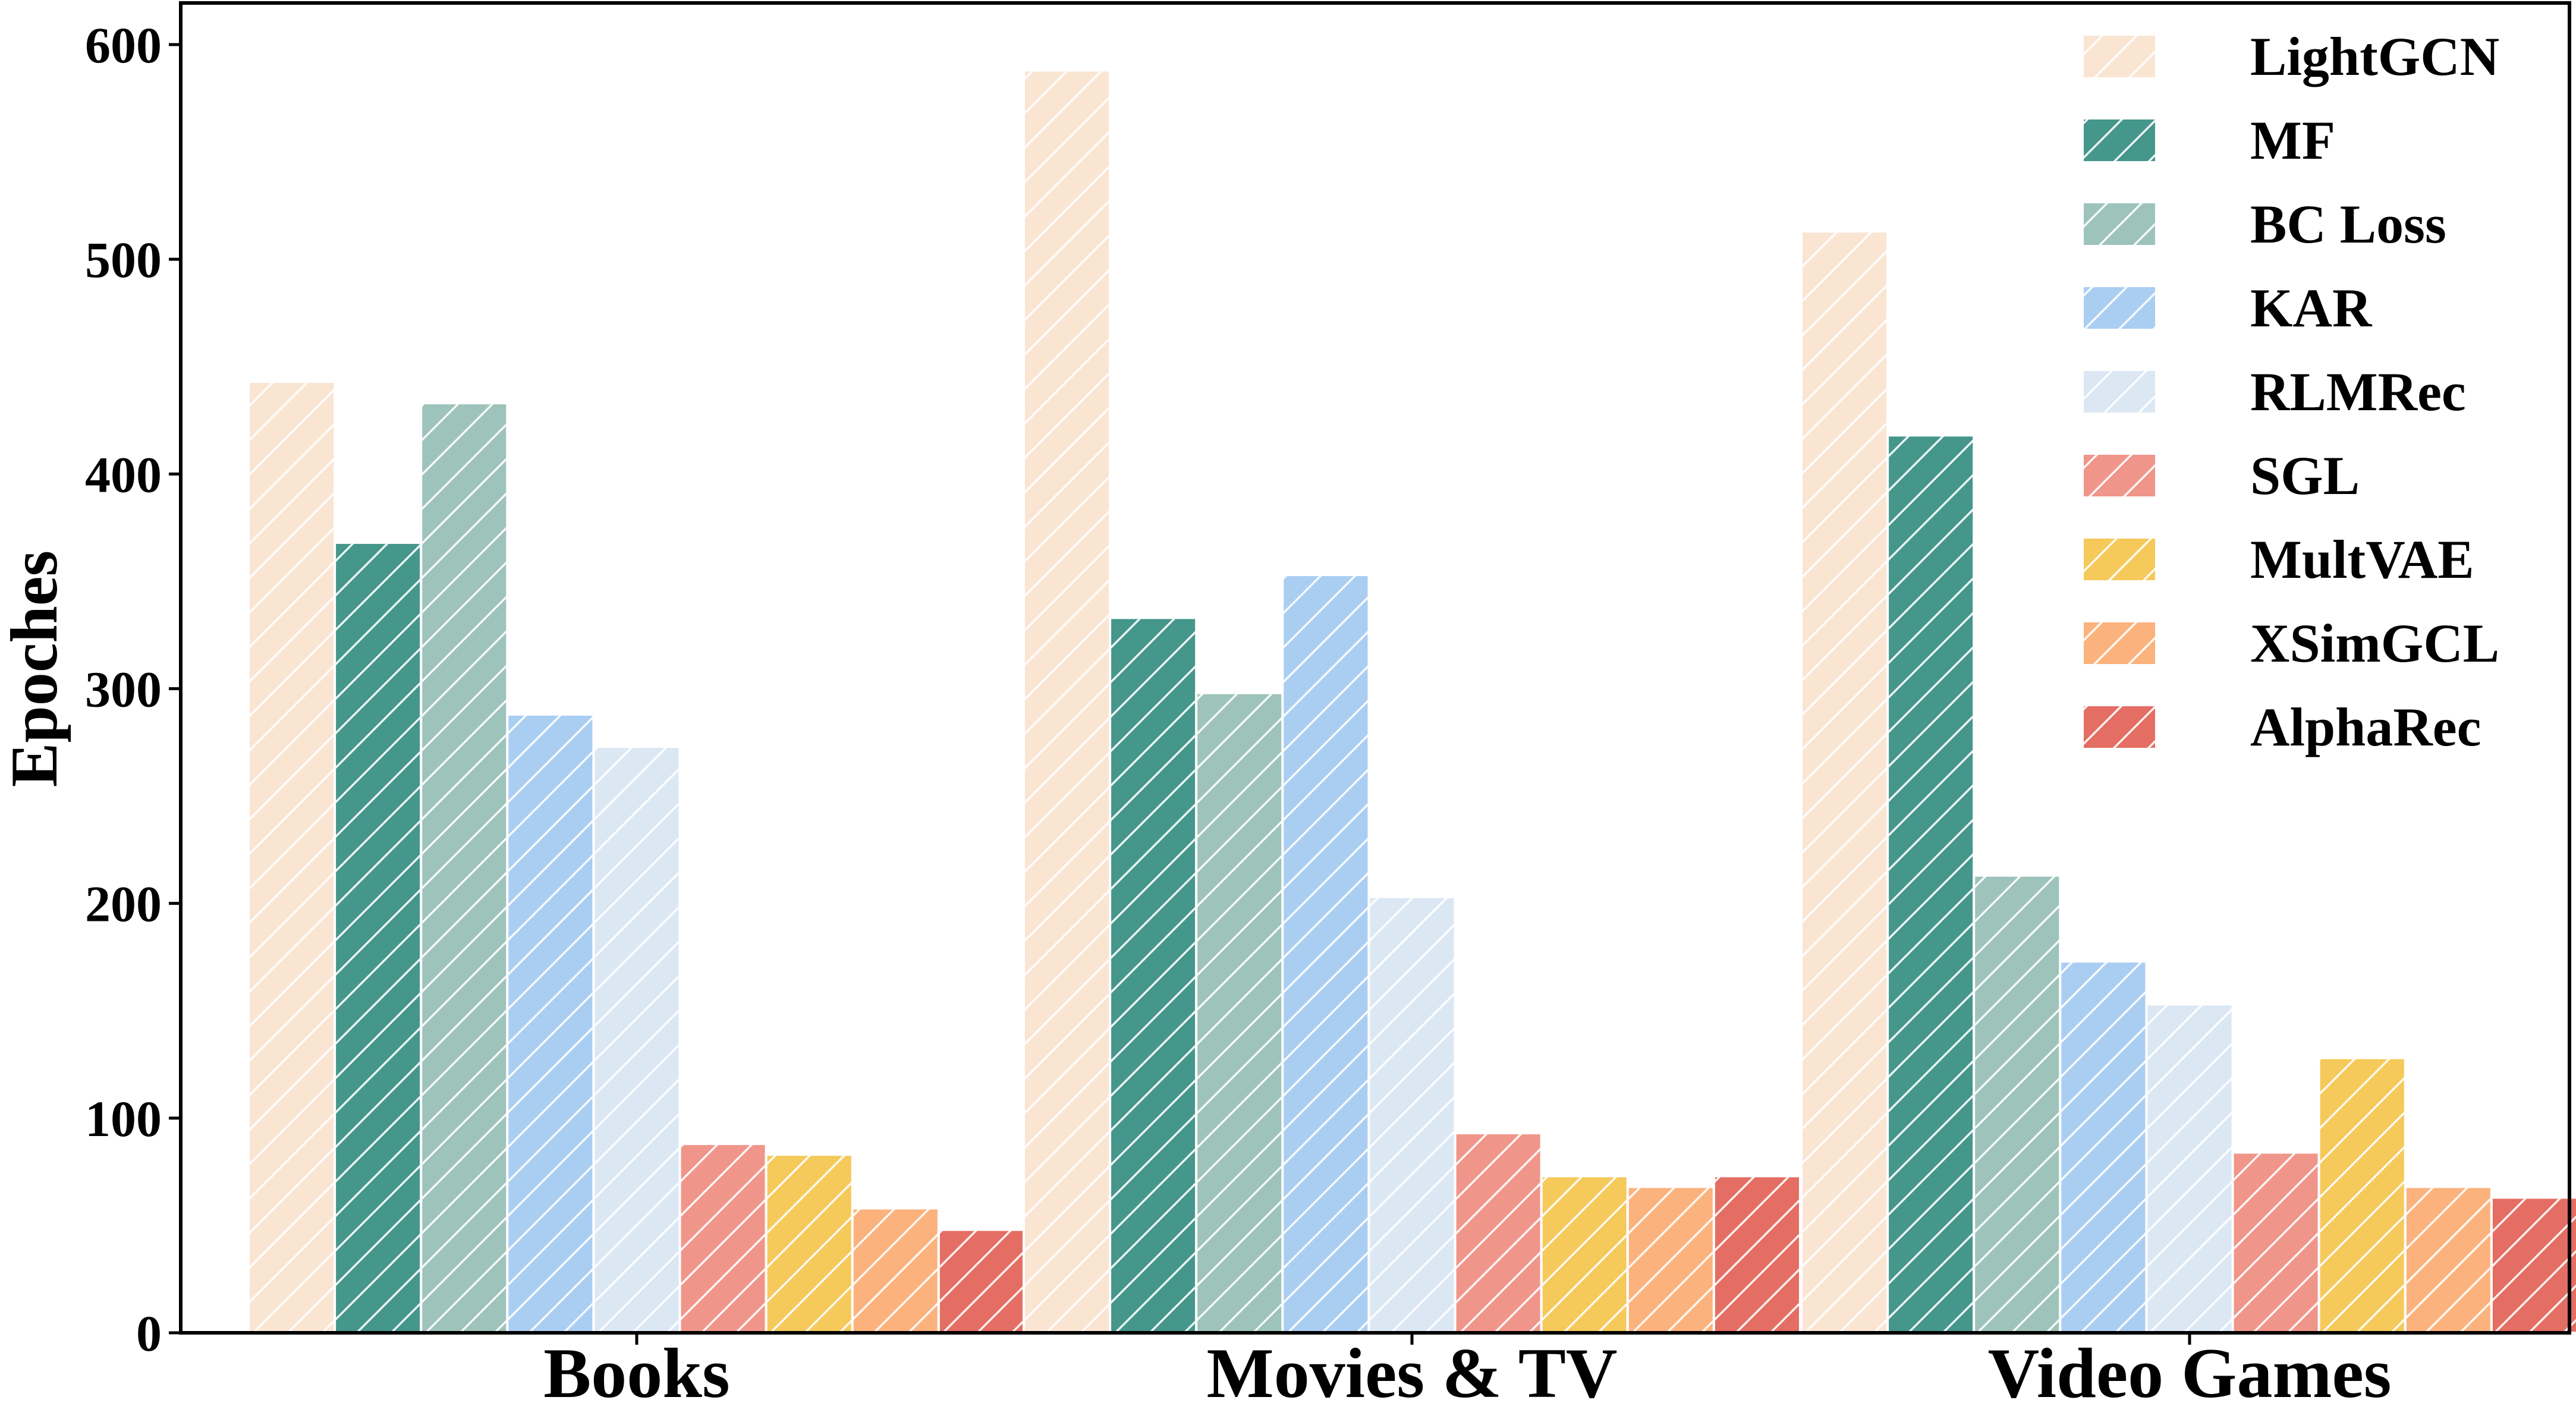 The width and height of the screenshot is (2576, 1419). What do you see at coordinates (2119, 224) in the screenshot?
I see `legend-swatch-hatch-bc-loss` at bounding box center [2119, 224].